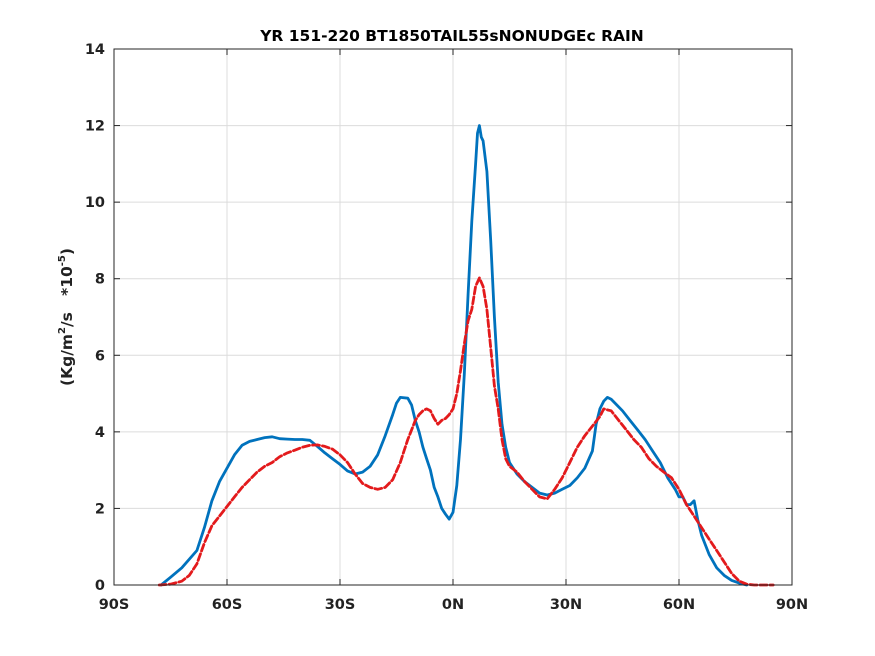 The width and height of the screenshot is (875, 656). What do you see at coordinates (453, 605) in the screenshot?
I see `x-tick-label: 0N` at bounding box center [453, 605].